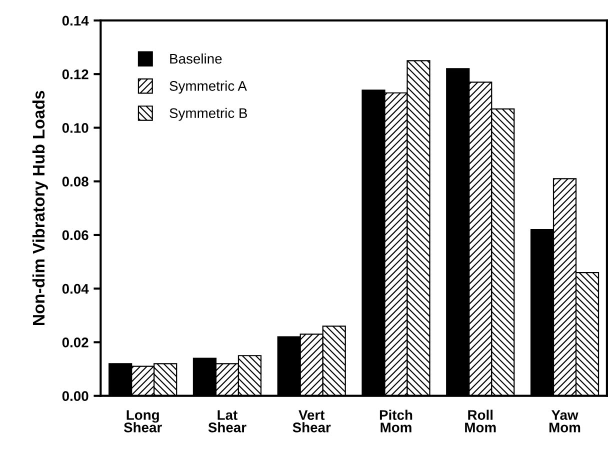  Describe the element at coordinates (75, 74) in the screenshot. I see `y-tick-label: 0.12` at that location.